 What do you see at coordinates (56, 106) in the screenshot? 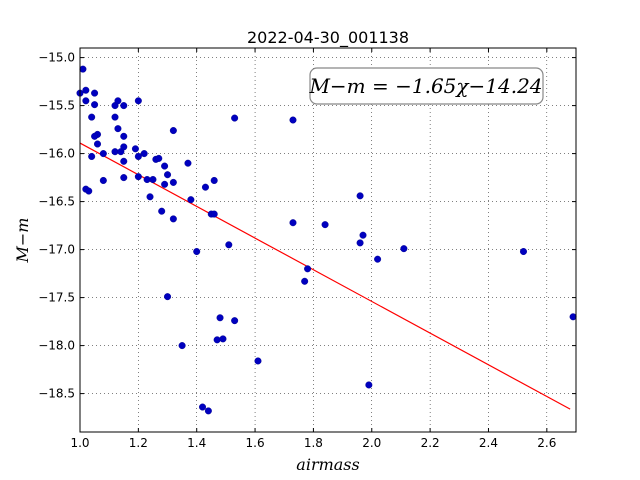
I see `y-tick-label: −15.5` at bounding box center [56, 106].